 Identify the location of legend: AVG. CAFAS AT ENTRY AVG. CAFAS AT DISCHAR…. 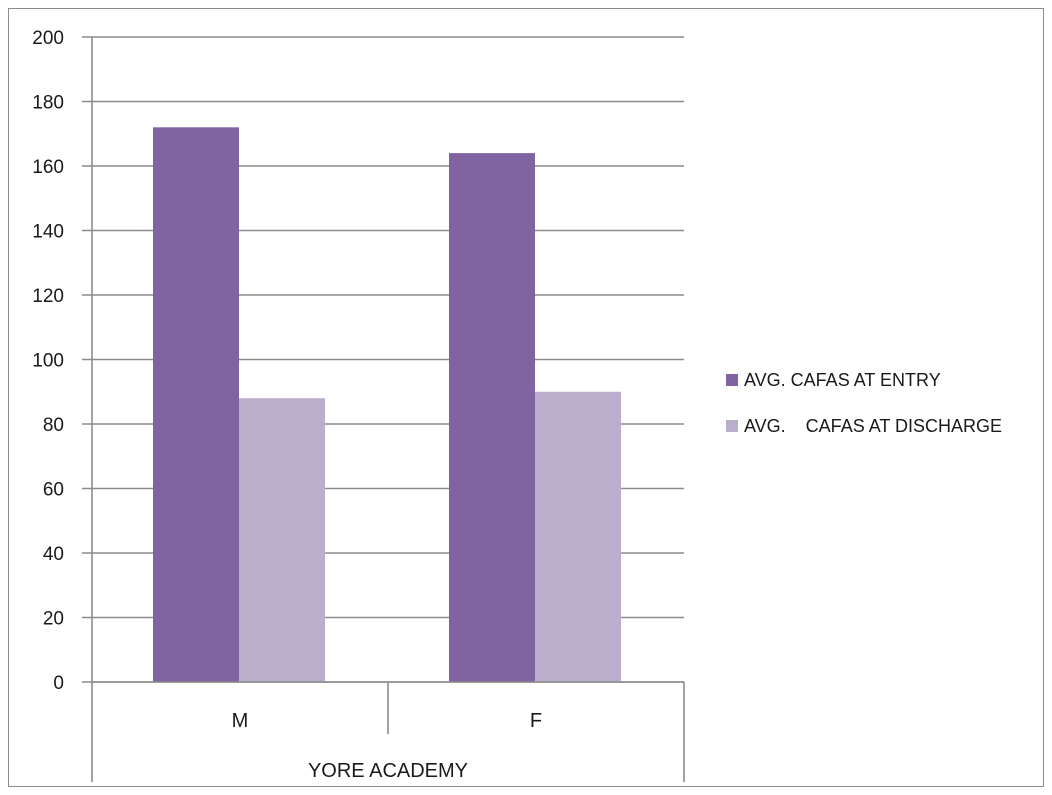
(864, 403).